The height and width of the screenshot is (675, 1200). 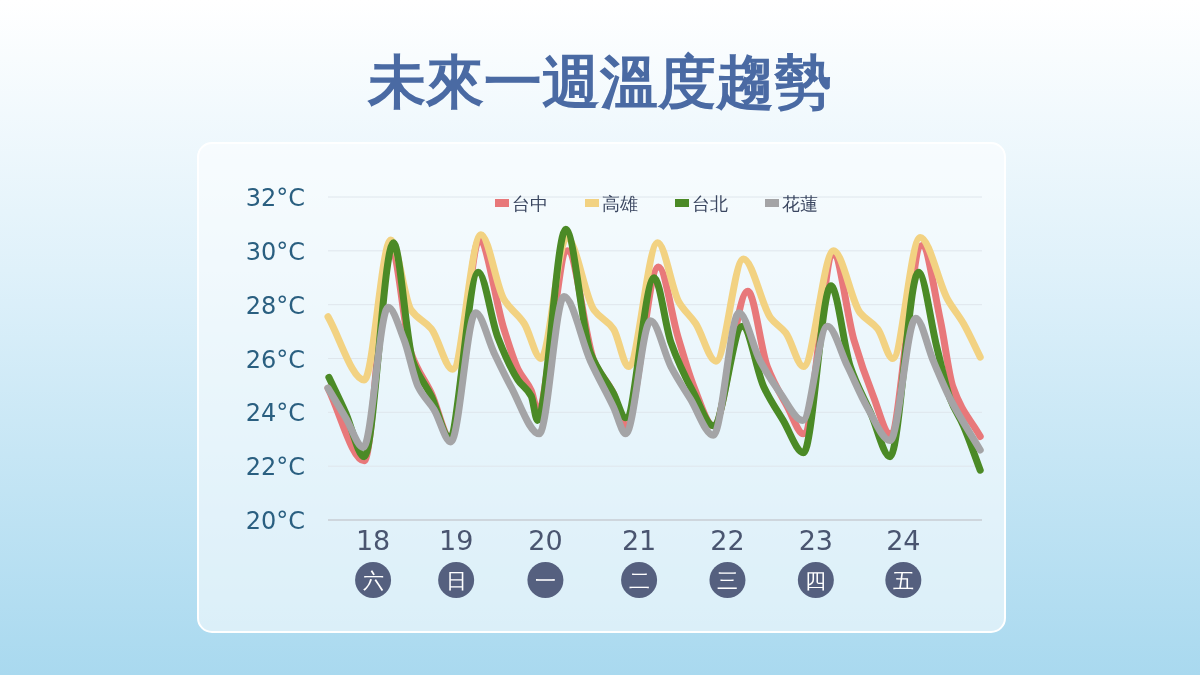 I want to click on legend-label: 台北, so click(x=710, y=203).